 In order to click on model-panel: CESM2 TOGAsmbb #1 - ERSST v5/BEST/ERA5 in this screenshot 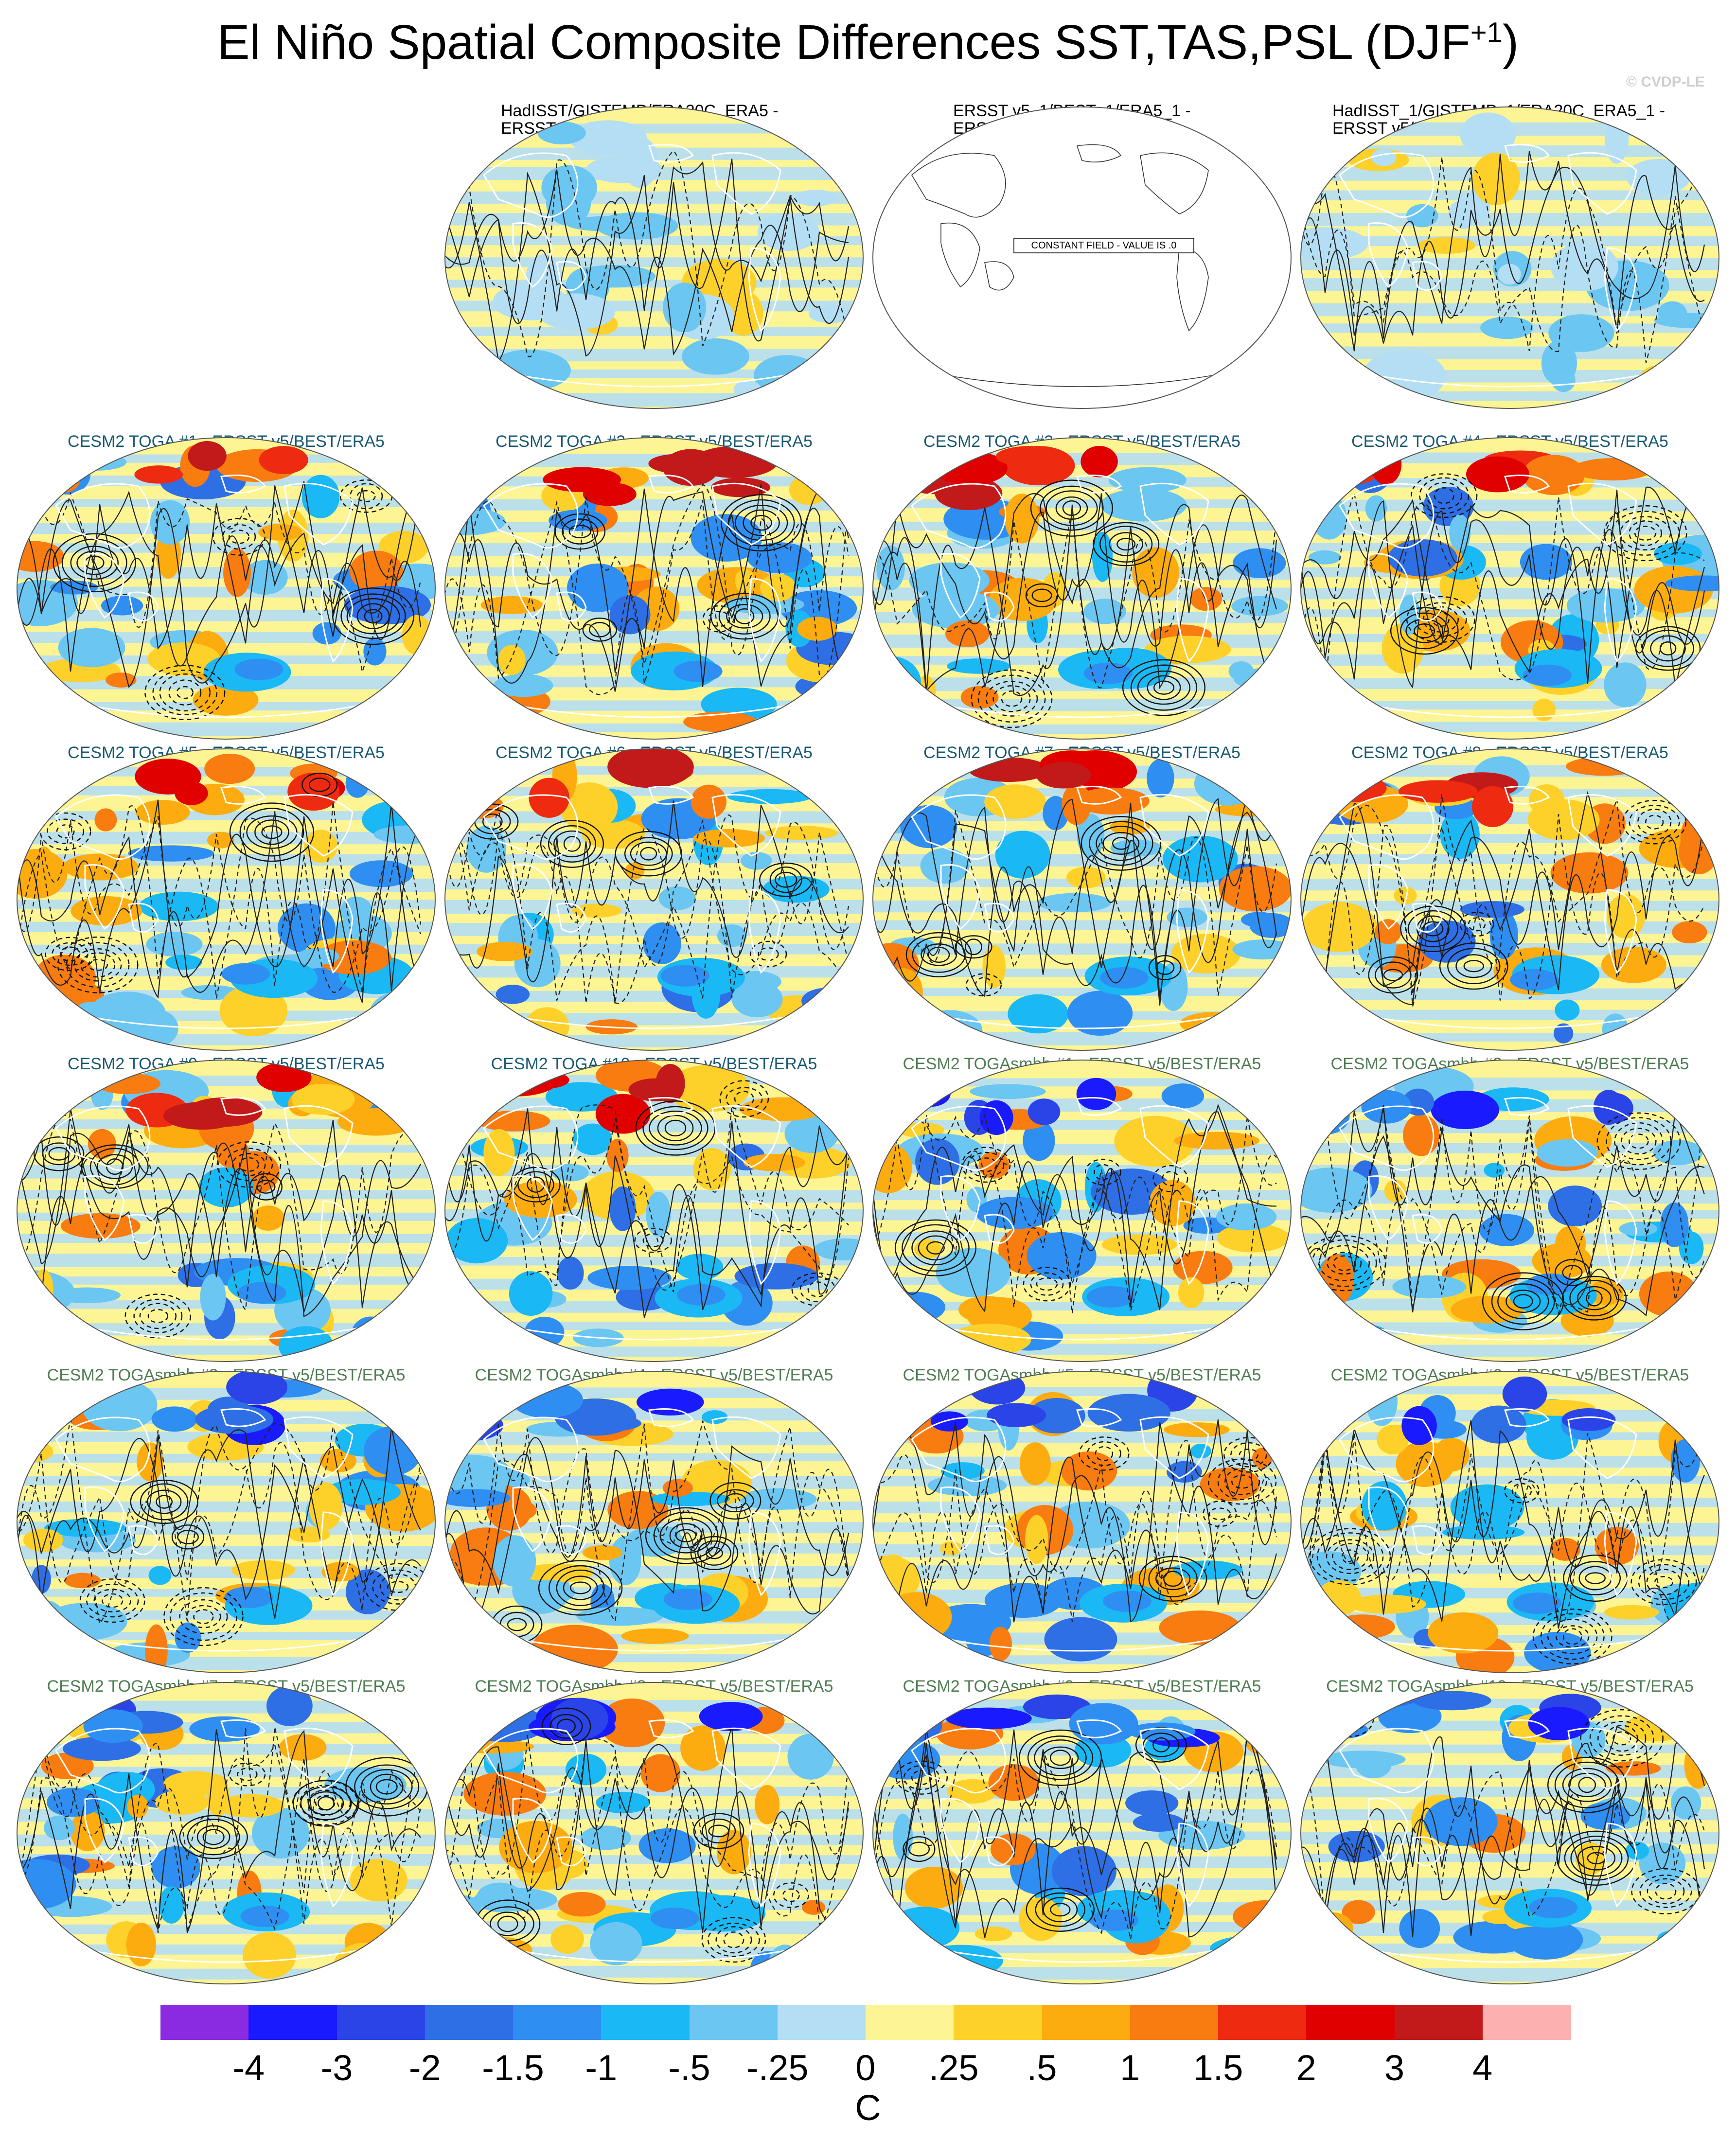, I will do `click(1082, 1201)`.